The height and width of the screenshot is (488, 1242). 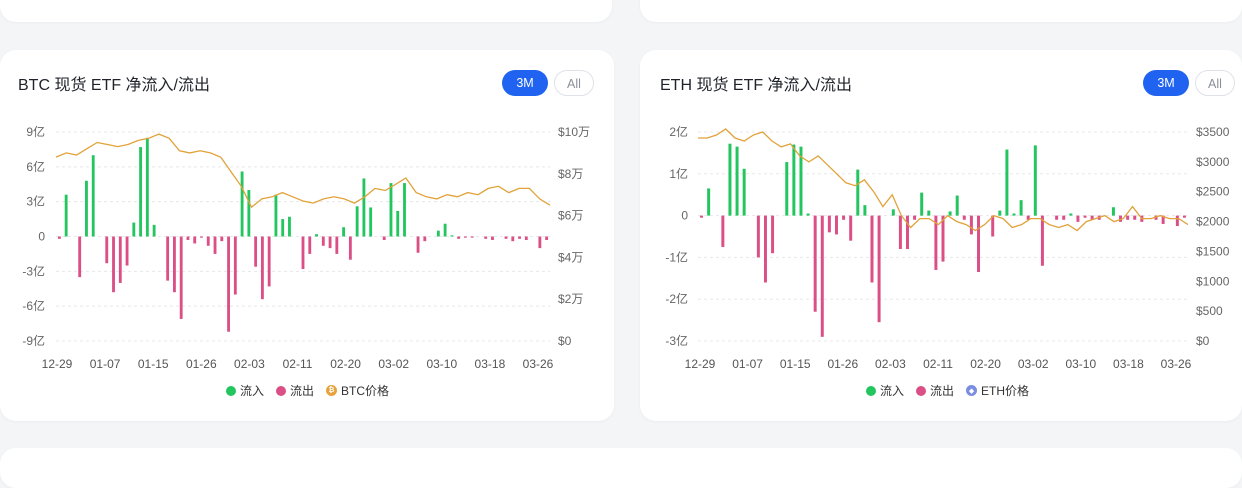 What do you see at coordinates (201, 364) in the screenshot?
I see `btc-x-tick-label: 01-26` at bounding box center [201, 364].